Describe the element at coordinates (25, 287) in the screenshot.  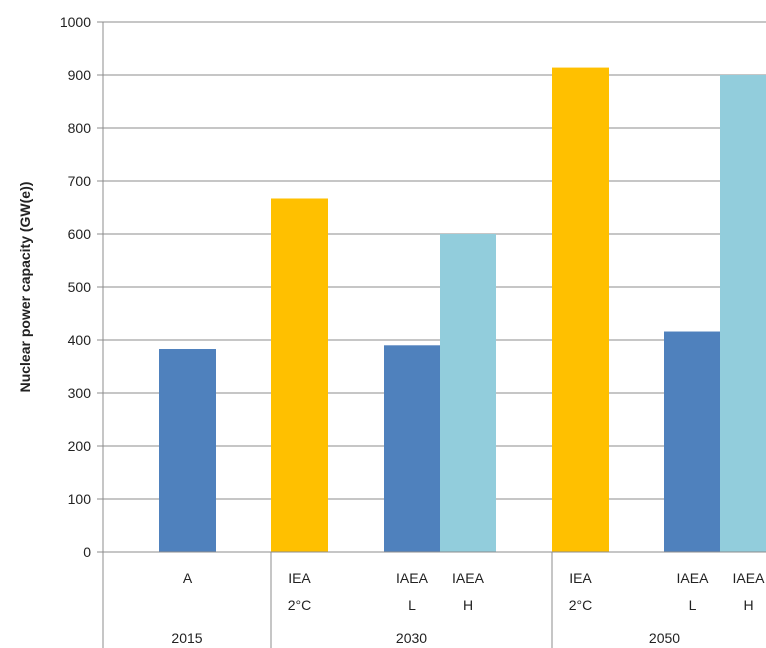
I see `y-axis-label: Nuclear power capacity (GW(e))` at that location.